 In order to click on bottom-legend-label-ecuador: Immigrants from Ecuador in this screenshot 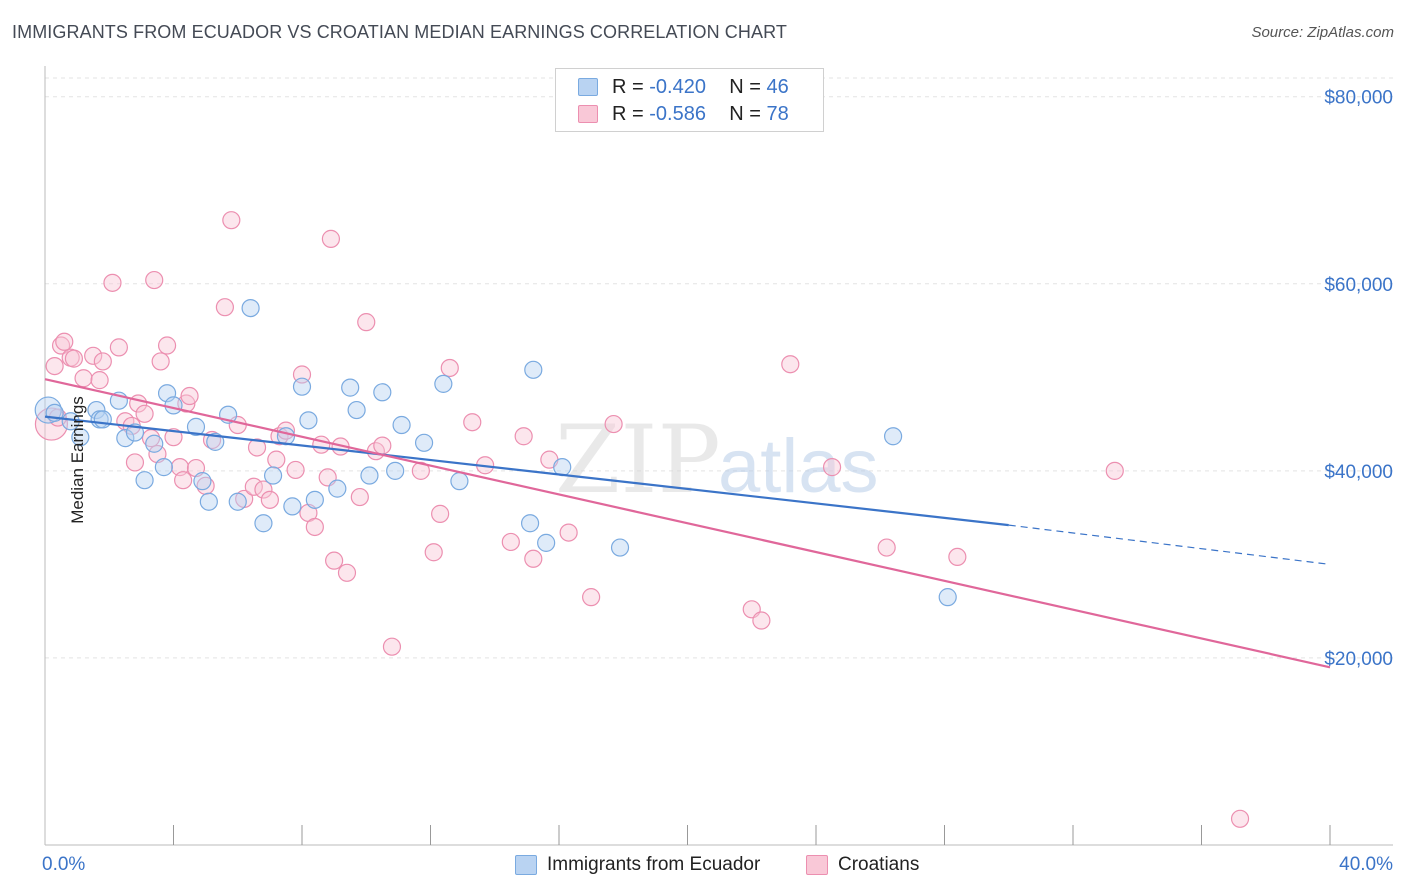, I will do `click(654, 864)`.